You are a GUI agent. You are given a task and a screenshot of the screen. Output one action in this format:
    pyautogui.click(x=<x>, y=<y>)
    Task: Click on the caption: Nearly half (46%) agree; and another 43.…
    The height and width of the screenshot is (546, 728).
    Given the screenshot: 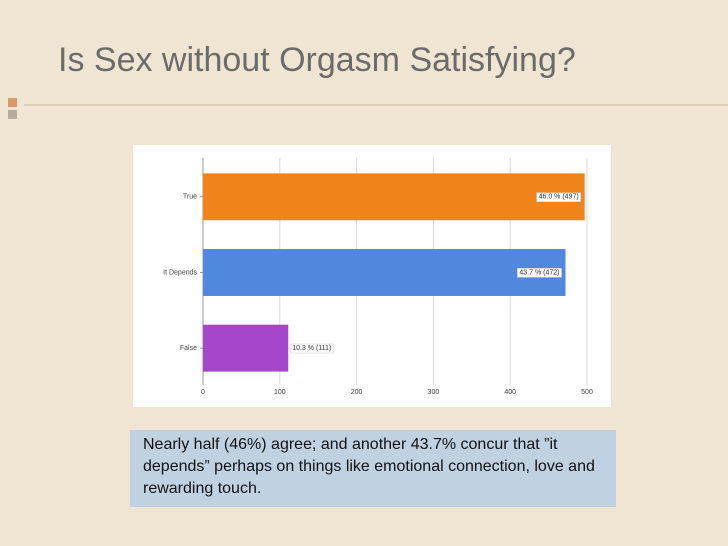 What is the action you would take?
    pyautogui.click(x=373, y=468)
    